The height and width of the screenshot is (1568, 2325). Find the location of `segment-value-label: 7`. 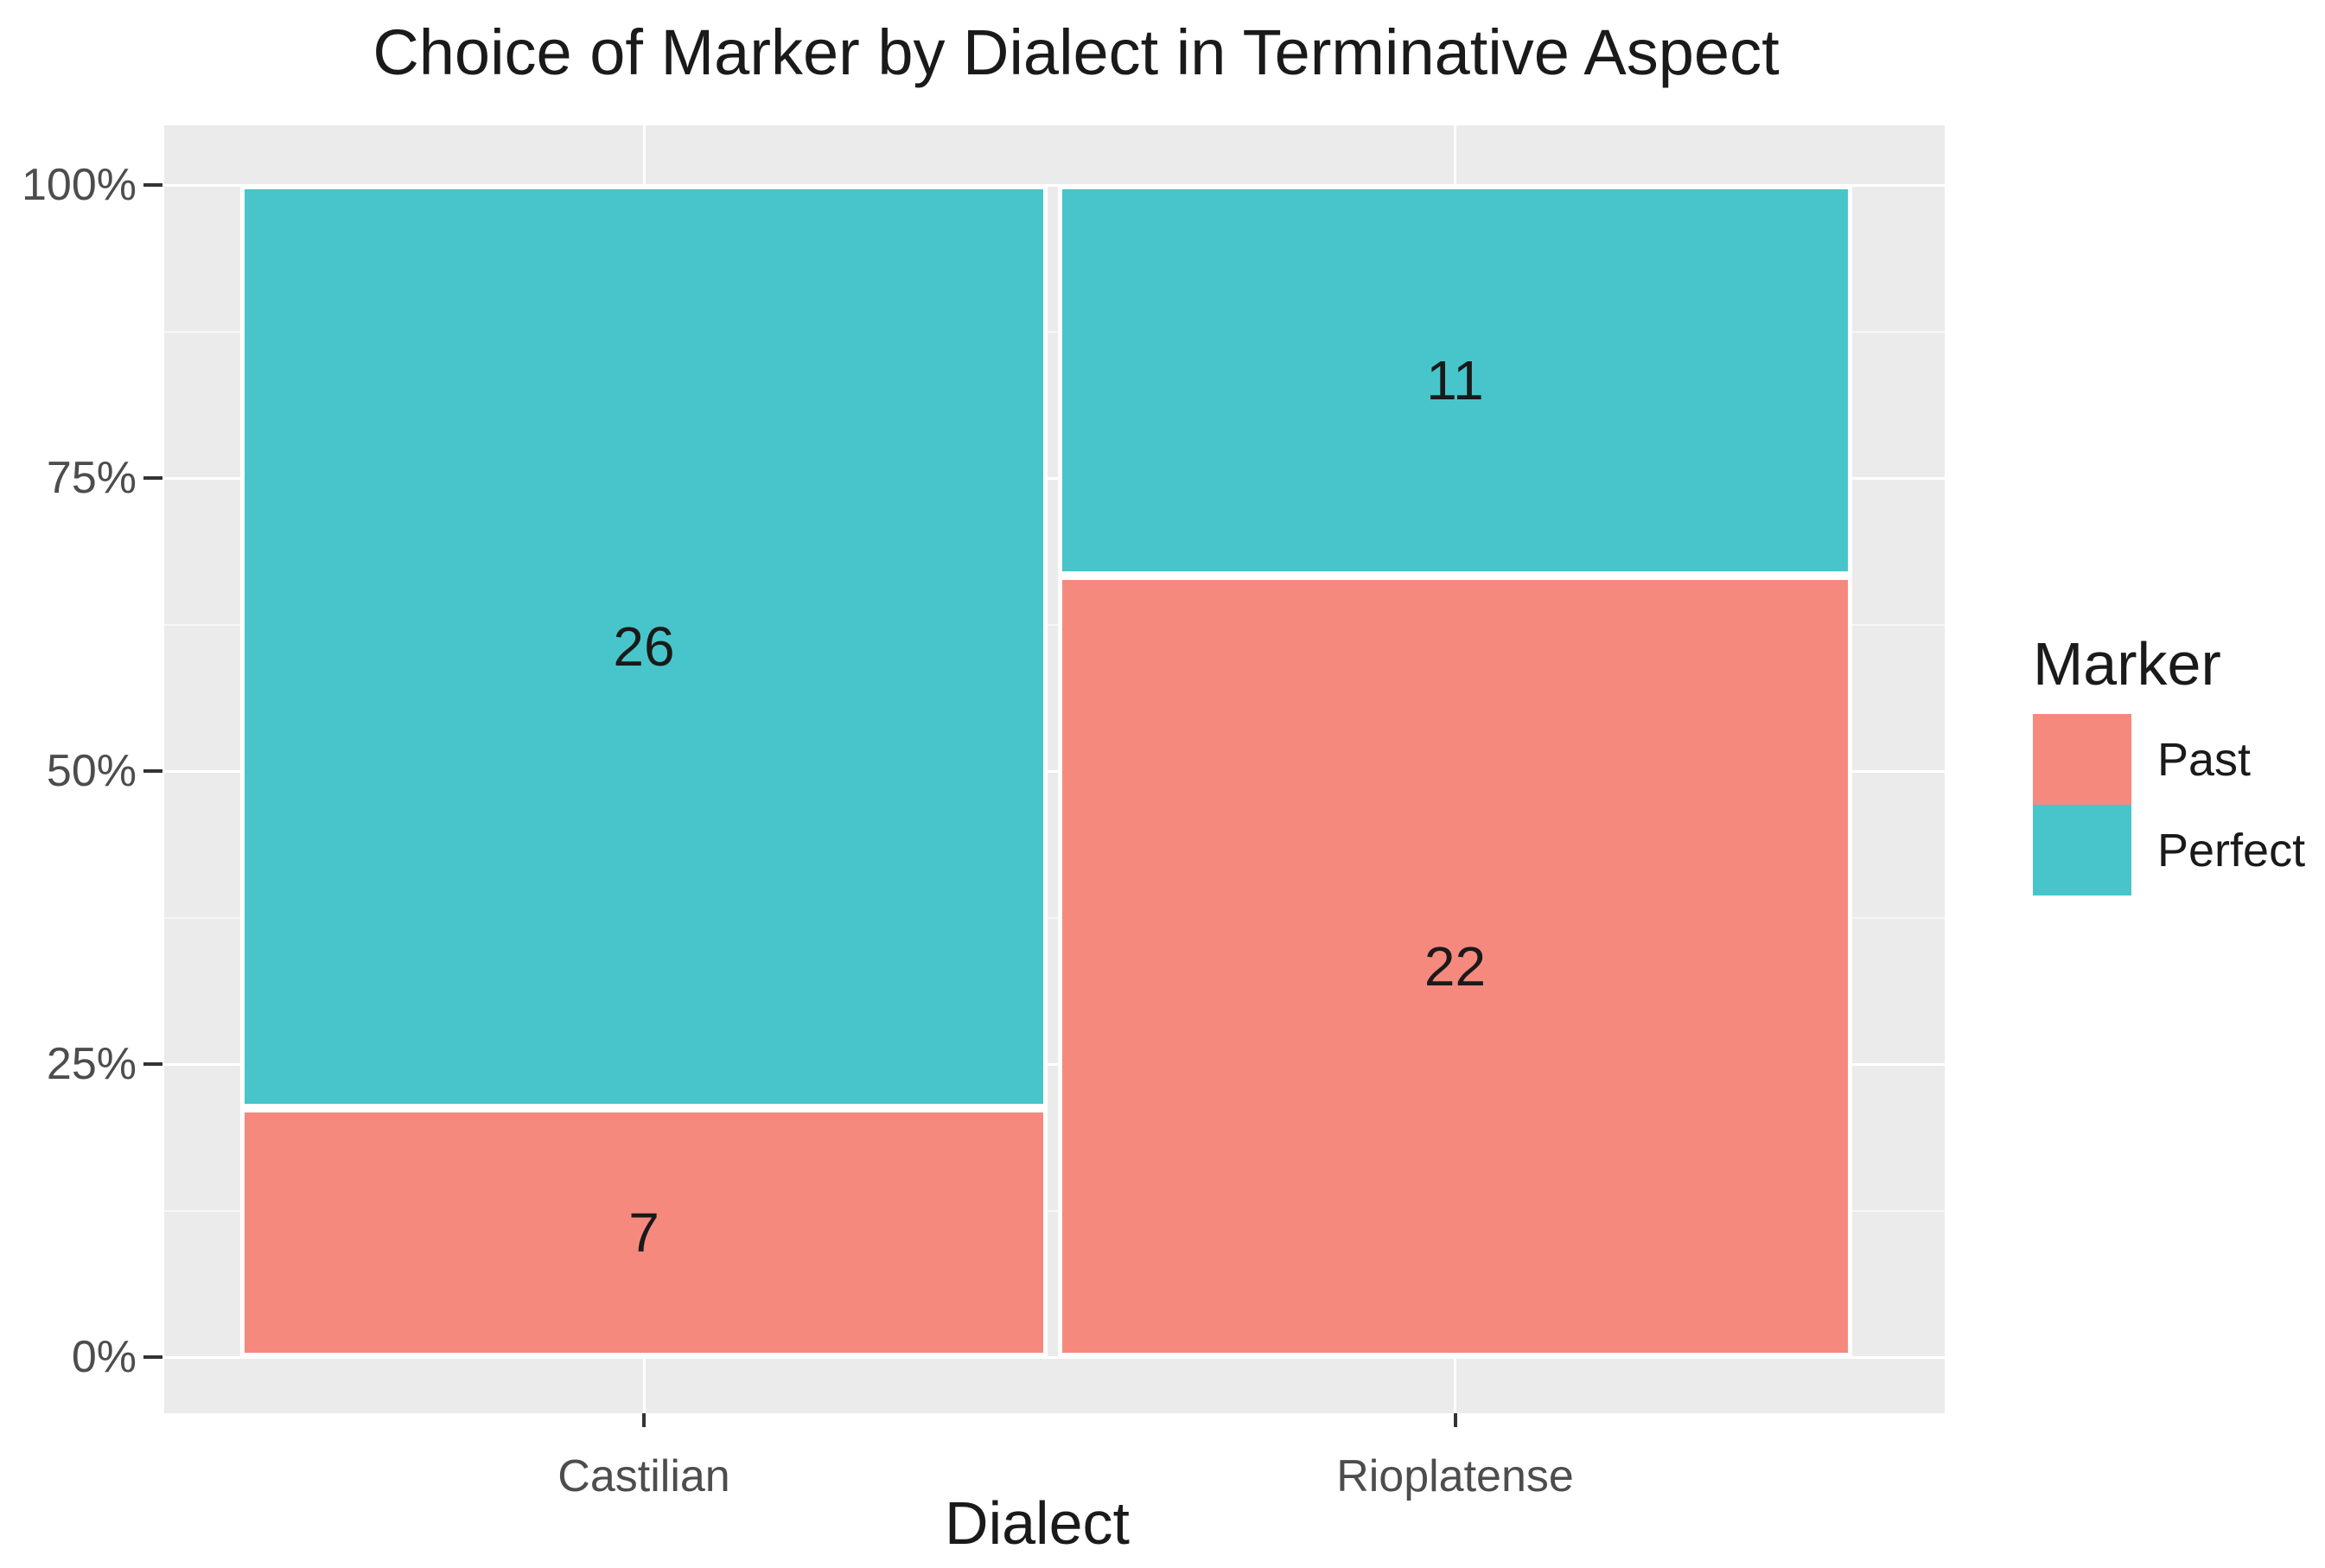

segment-value-label: 7 is located at coordinates (643, 1233).